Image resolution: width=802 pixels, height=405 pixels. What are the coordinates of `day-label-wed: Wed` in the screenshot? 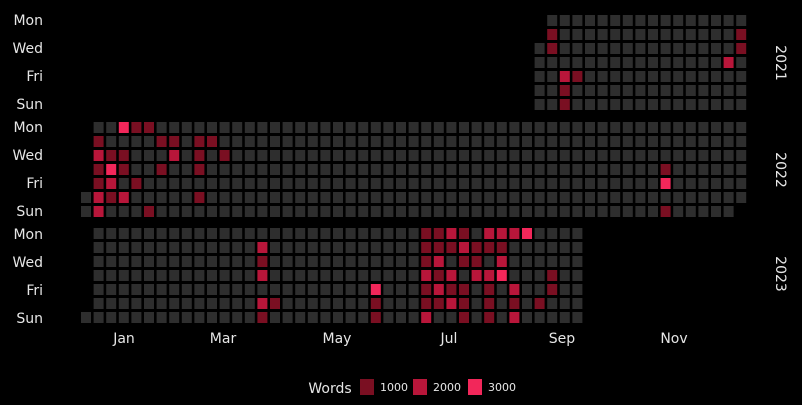 It's located at (27, 263).